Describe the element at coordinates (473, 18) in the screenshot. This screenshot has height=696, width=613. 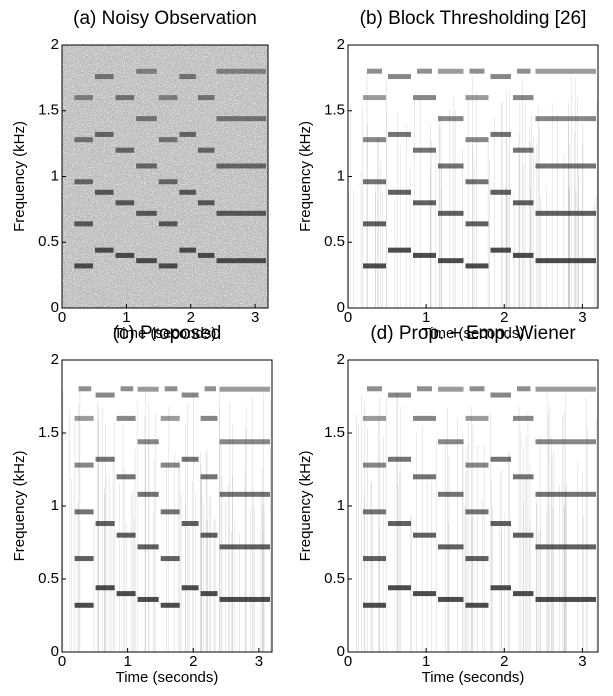
I see `chart-title: (b) Block Thresholding [26]` at that location.